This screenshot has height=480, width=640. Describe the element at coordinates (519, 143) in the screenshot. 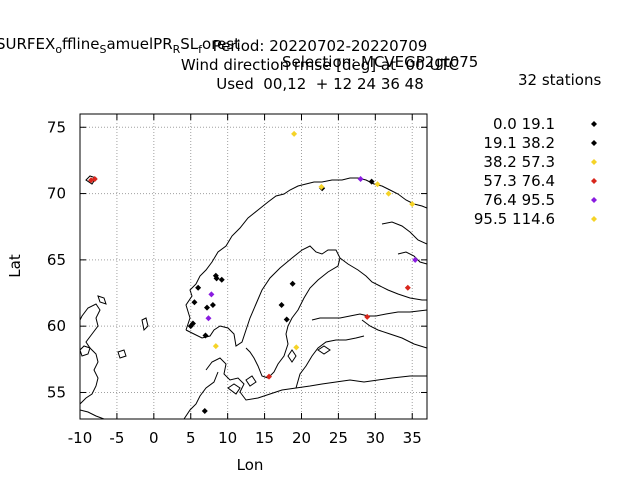

I see `legend-label: 19.1 38.2` at that location.